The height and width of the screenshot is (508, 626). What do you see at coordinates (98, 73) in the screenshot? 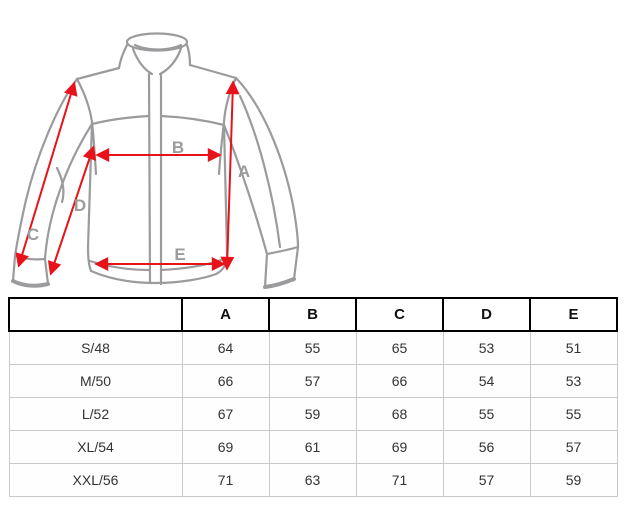
I see `shoulder-left` at bounding box center [98, 73].